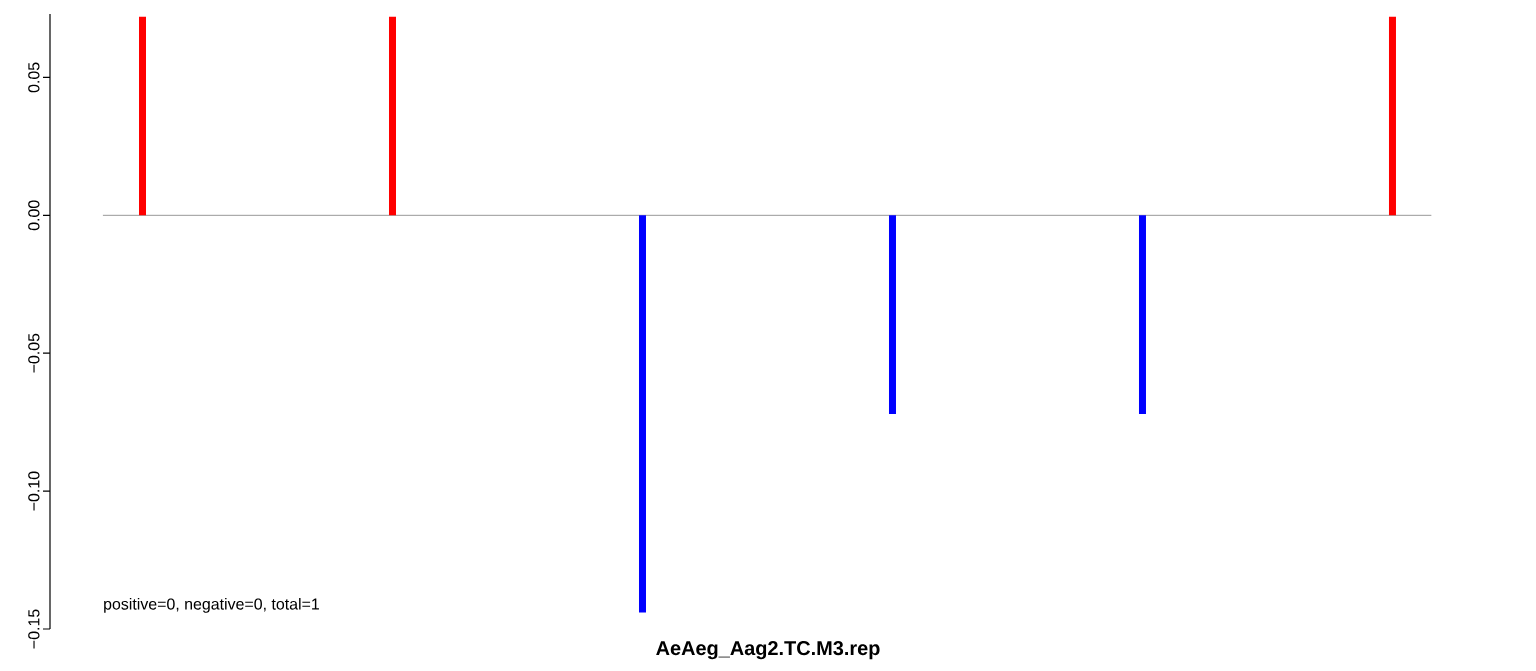  Describe the element at coordinates (34, 215) in the screenshot. I see `y-tick-label: 0.00` at that location.